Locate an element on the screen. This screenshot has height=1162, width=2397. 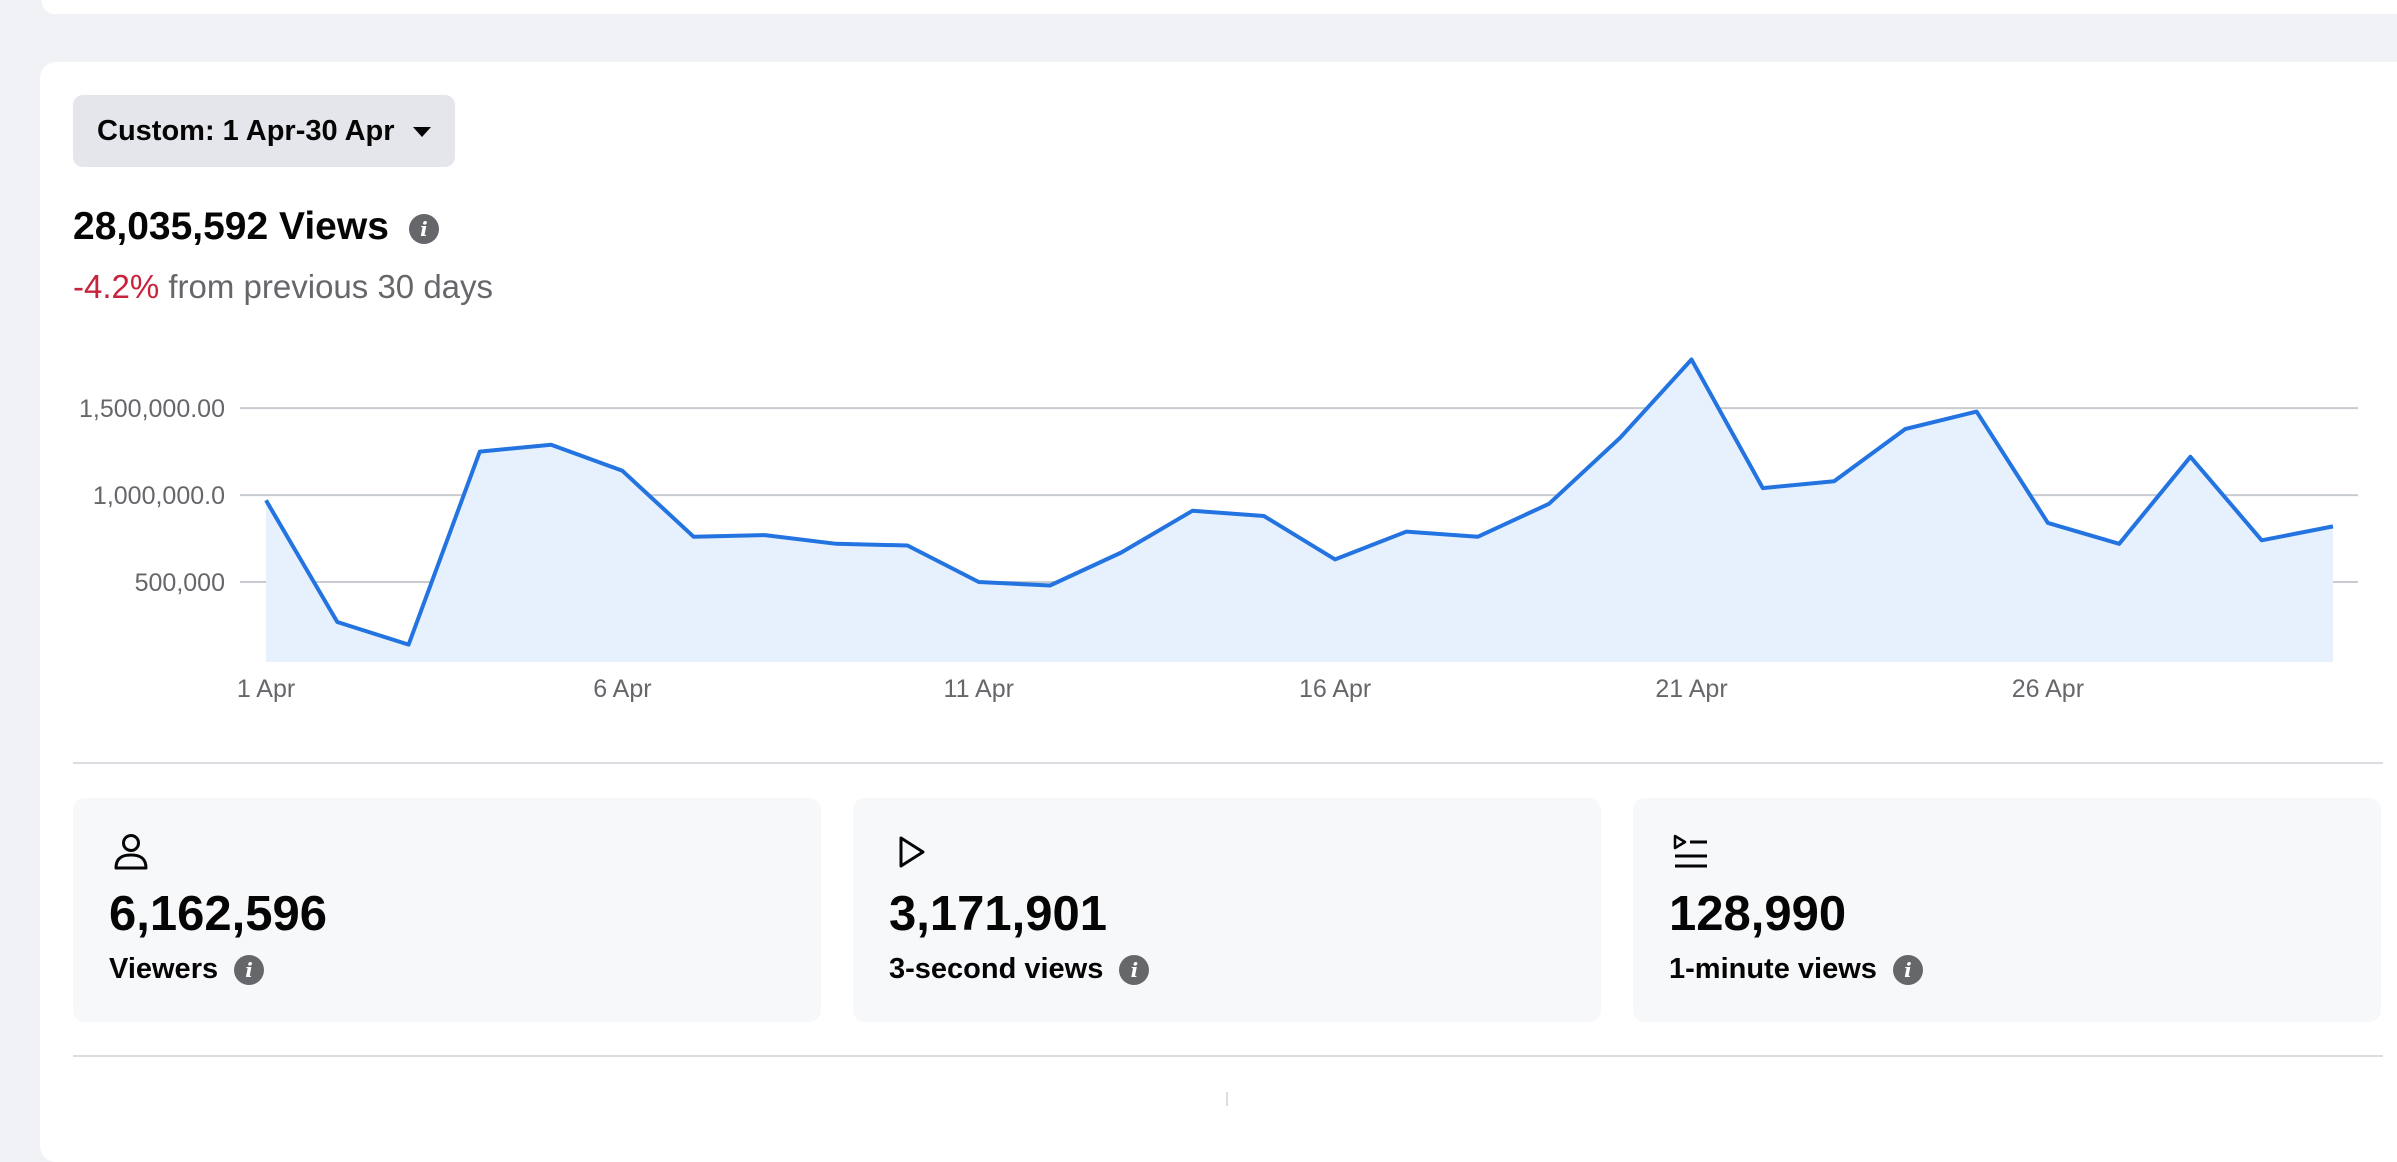
metric-value: 128,990 is located at coordinates (1758, 914).